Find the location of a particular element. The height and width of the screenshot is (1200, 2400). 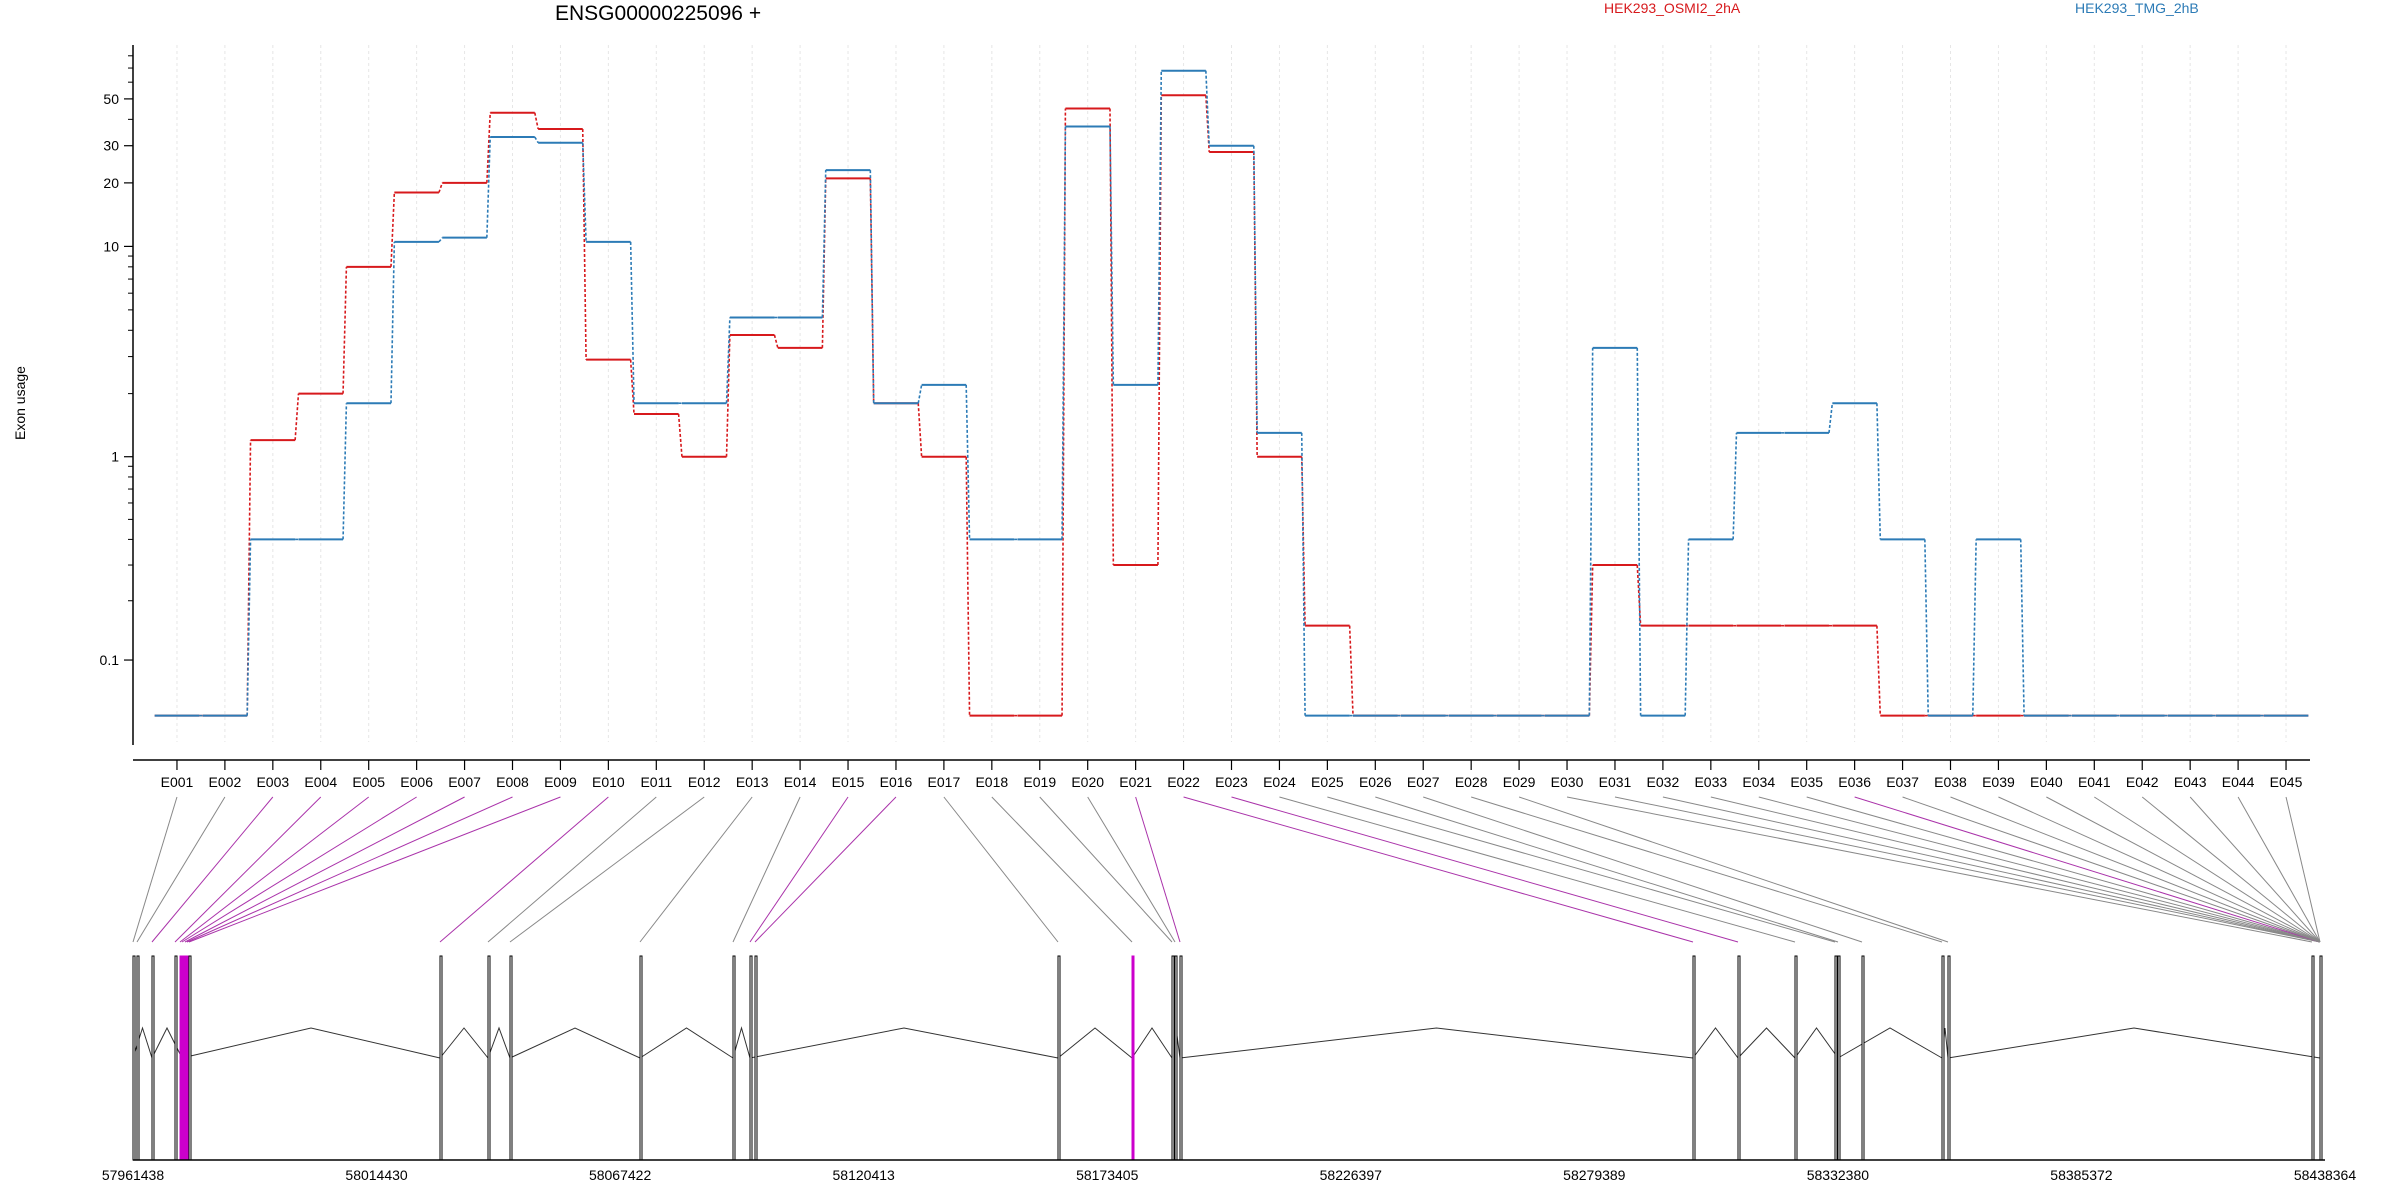

x-tick-label: E030 is located at coordinates (1567, 782).